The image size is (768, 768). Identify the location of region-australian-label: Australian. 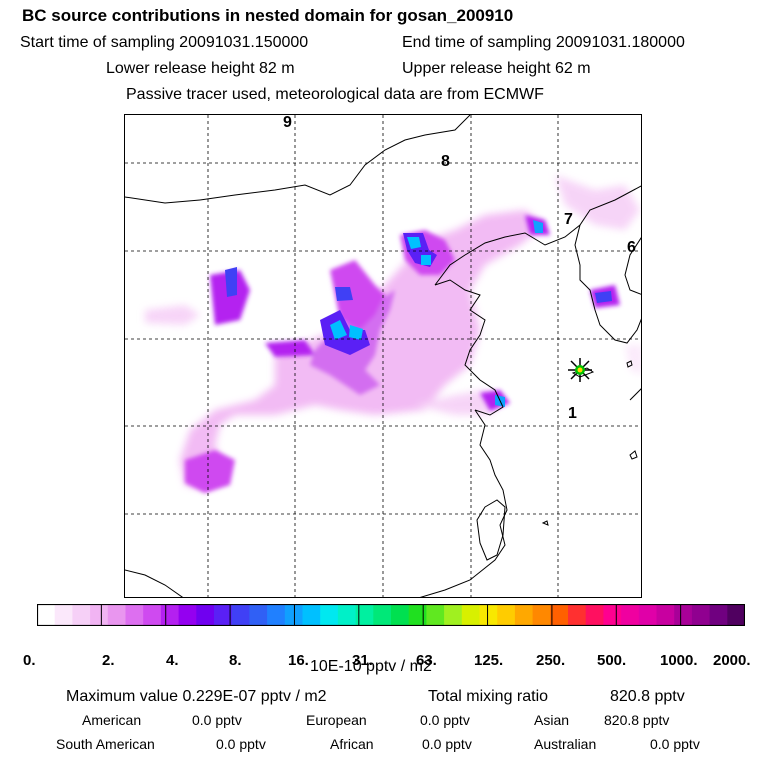
(565, 744).